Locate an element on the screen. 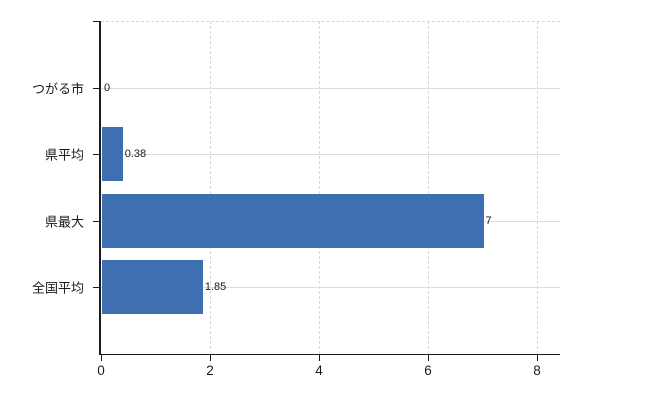 The height and width of the screenshot is (400, 650). y-axis-end-tick is located at coordinates (96, 21).